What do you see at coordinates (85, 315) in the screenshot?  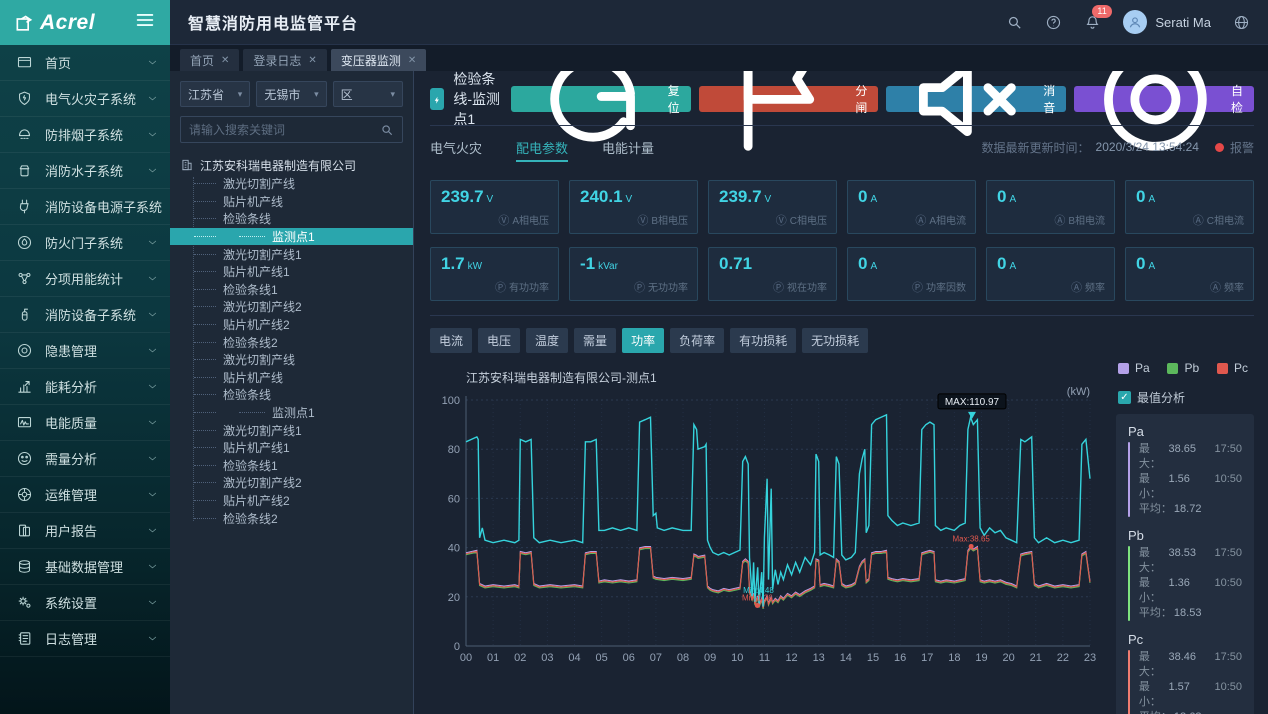 I see `sidebar-item-消防设备子系统: 消防设备子系统` at bounding box center [85, 315].